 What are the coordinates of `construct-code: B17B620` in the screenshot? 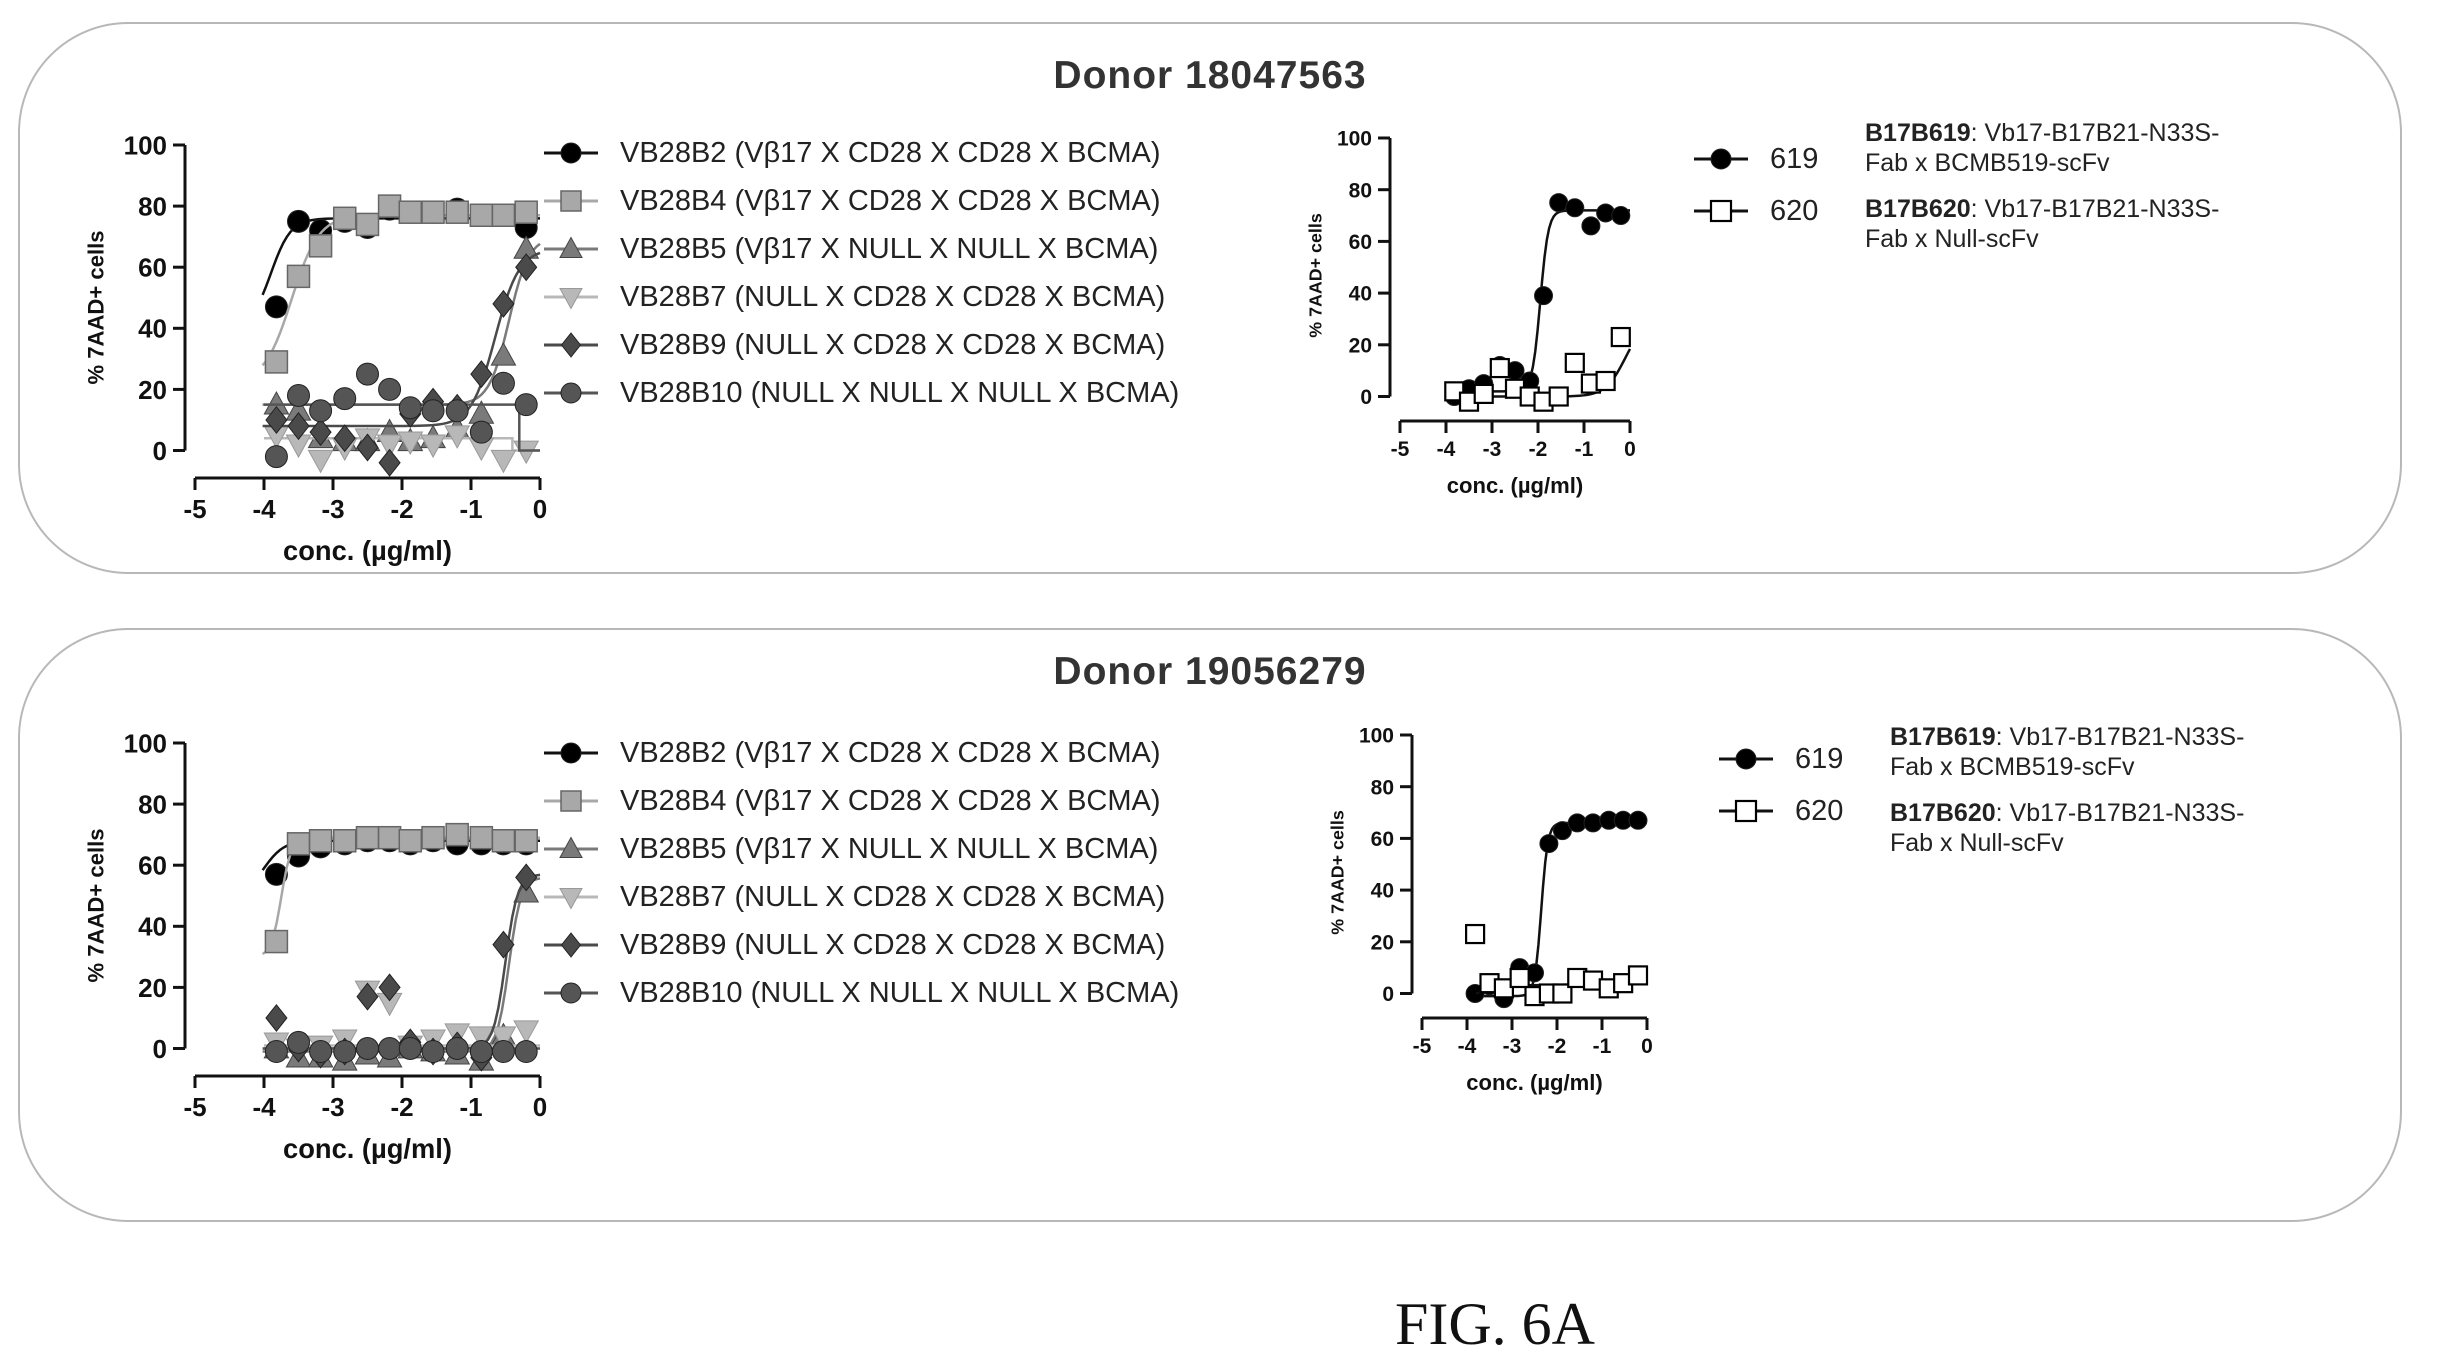 It's located at (1943, 813).